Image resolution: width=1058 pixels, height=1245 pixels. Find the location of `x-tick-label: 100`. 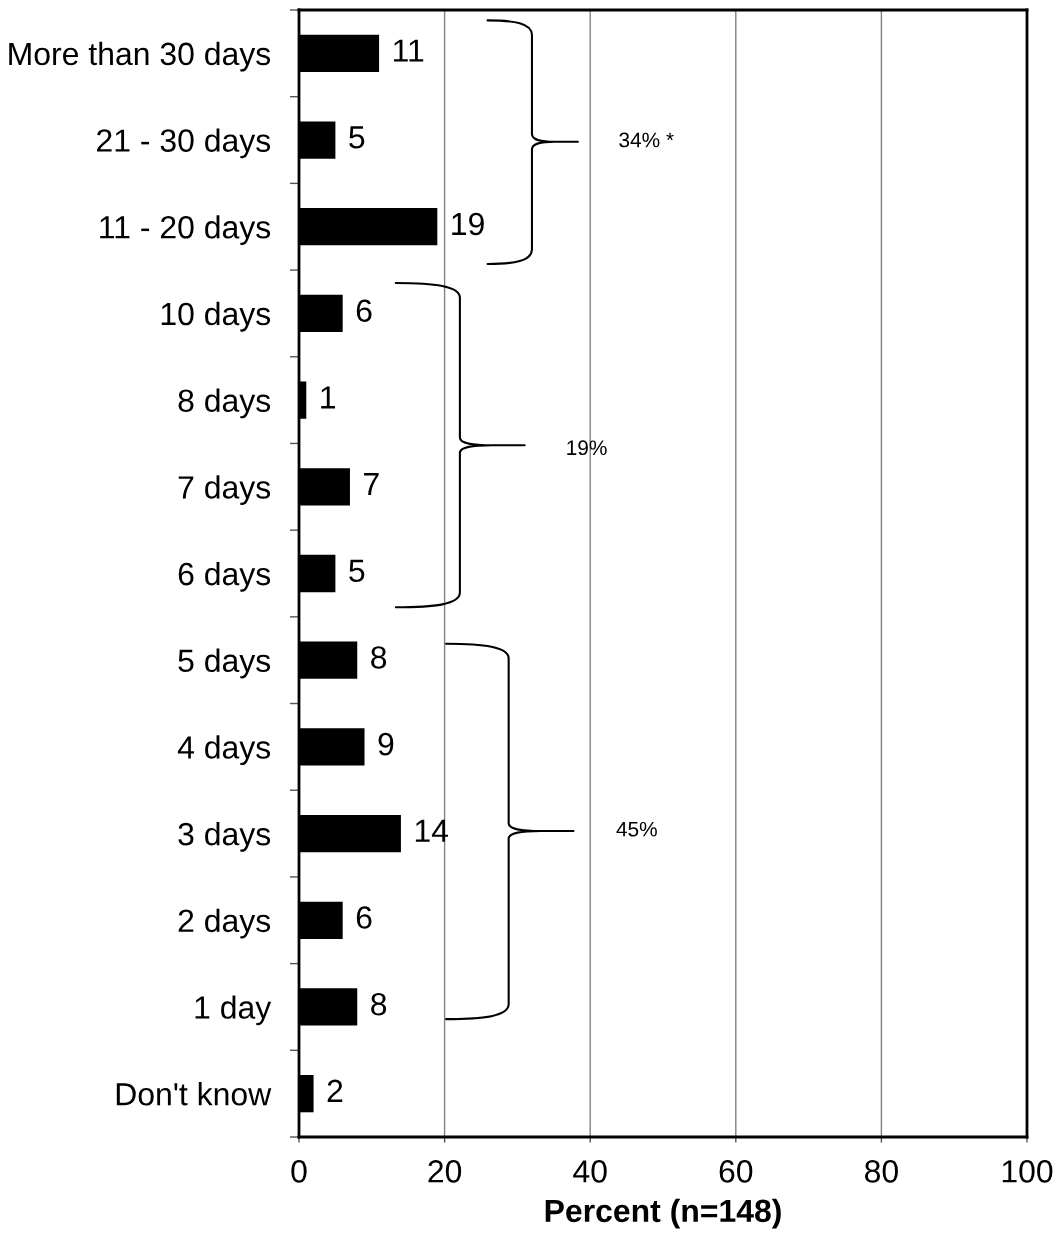

x-tick-label: 100 is located at coordinates (1027, 1171).